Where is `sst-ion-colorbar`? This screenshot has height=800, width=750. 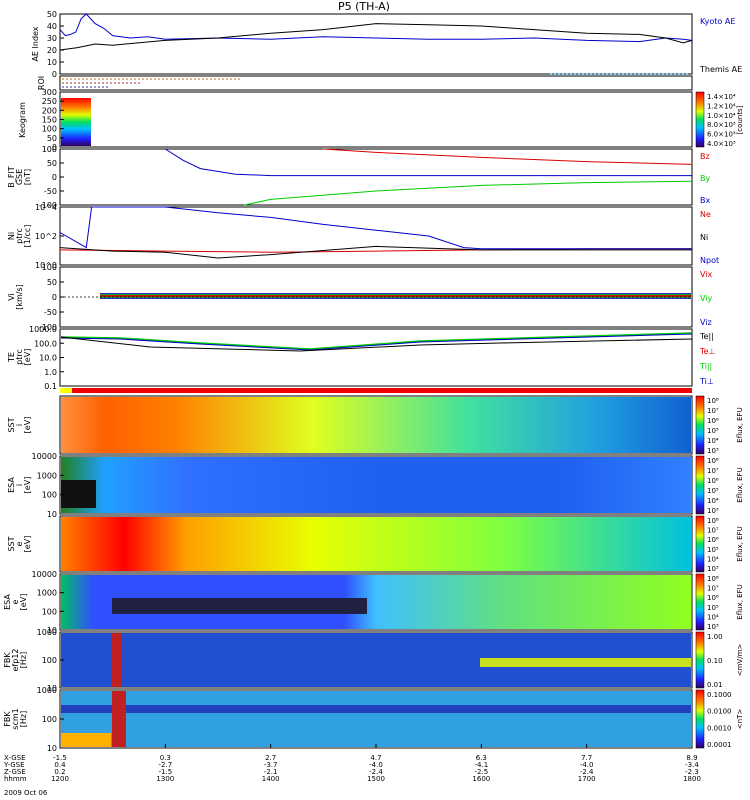
sst-ion-colorbar is located at coordinates (700, 425).